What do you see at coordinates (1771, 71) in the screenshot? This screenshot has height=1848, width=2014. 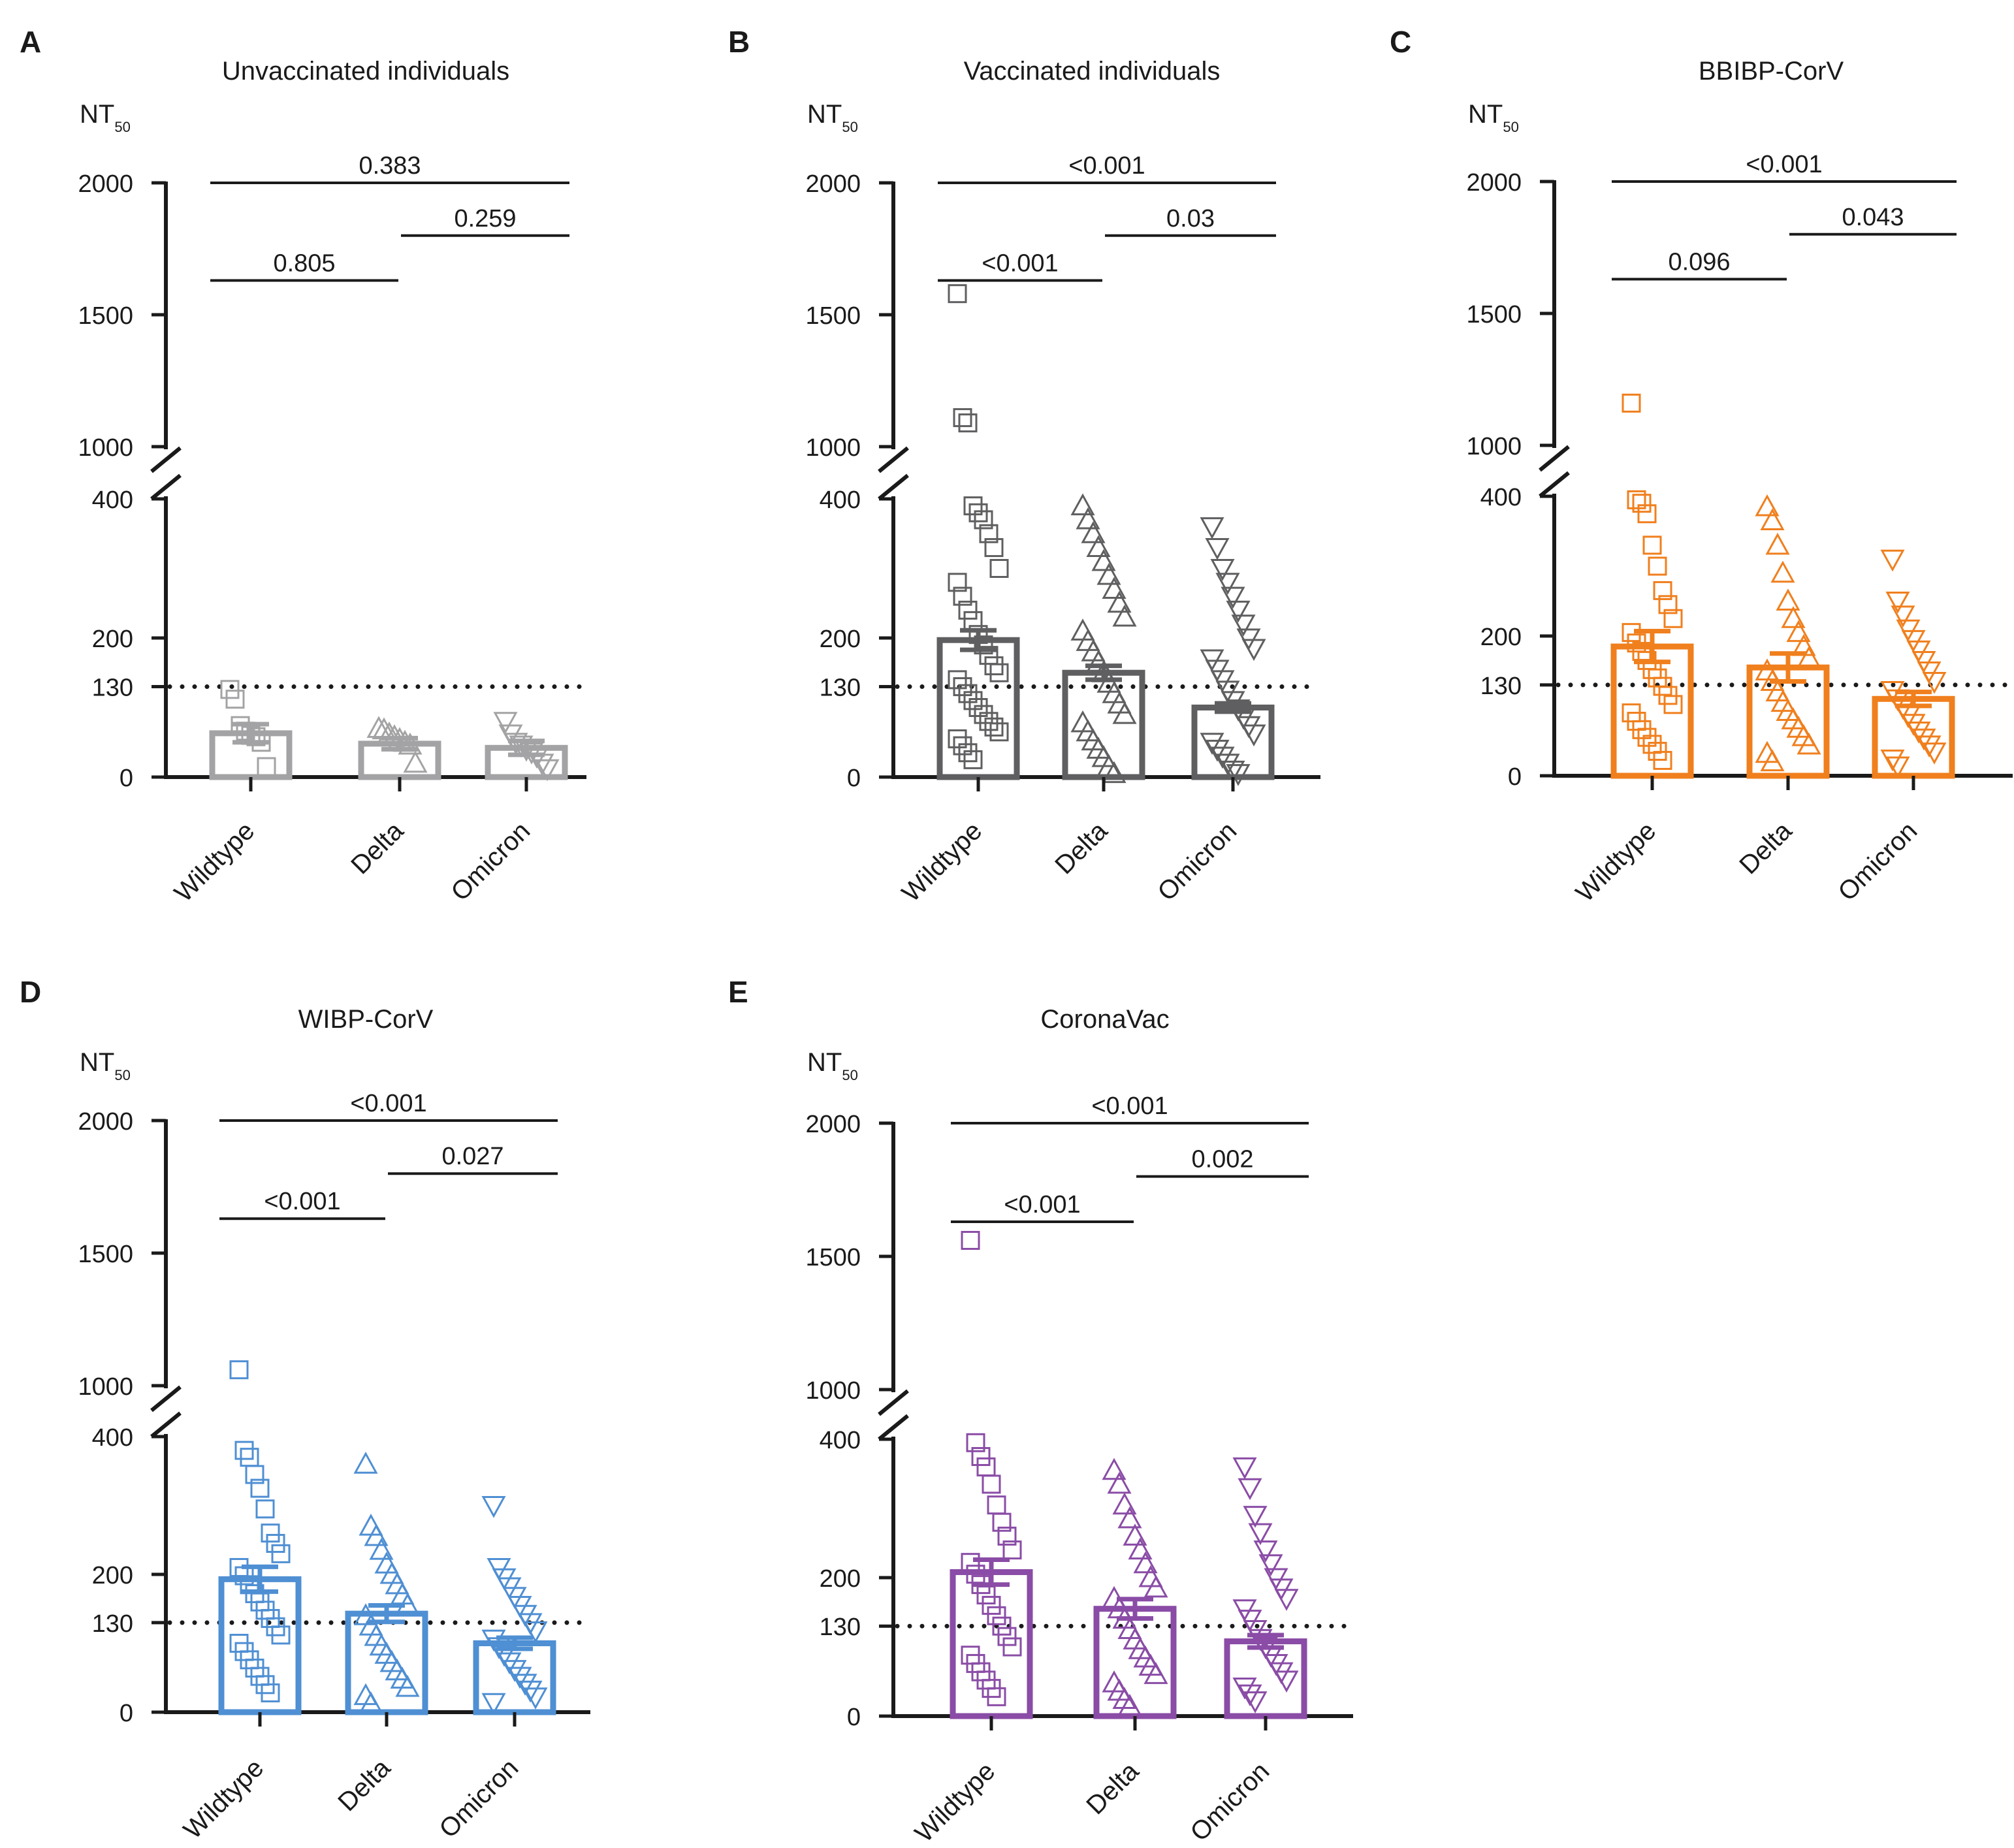 I see `panel-title: BBIBP-CorV` at bounding box center [1771, 71].